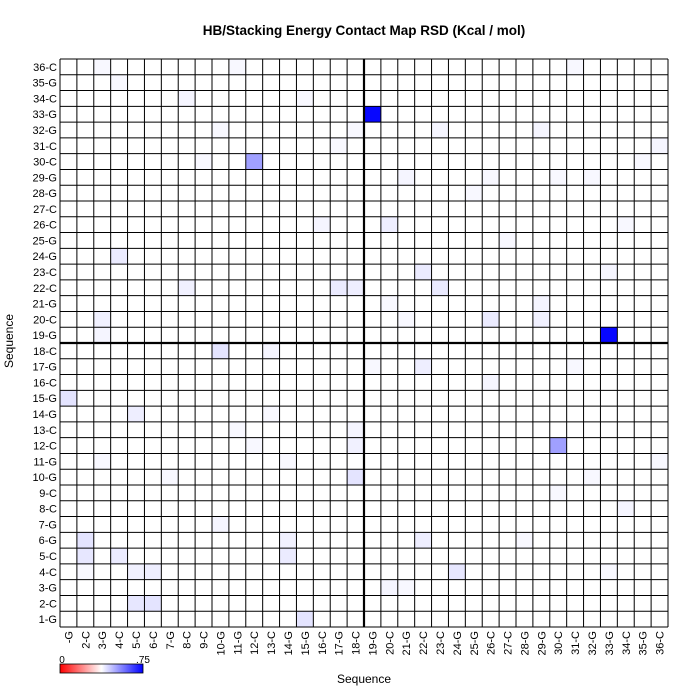  What do you see at coordinates (45, 399) in the screenshot?
I see `y-tick-label: 15-G` at bounding box center [45, 399].